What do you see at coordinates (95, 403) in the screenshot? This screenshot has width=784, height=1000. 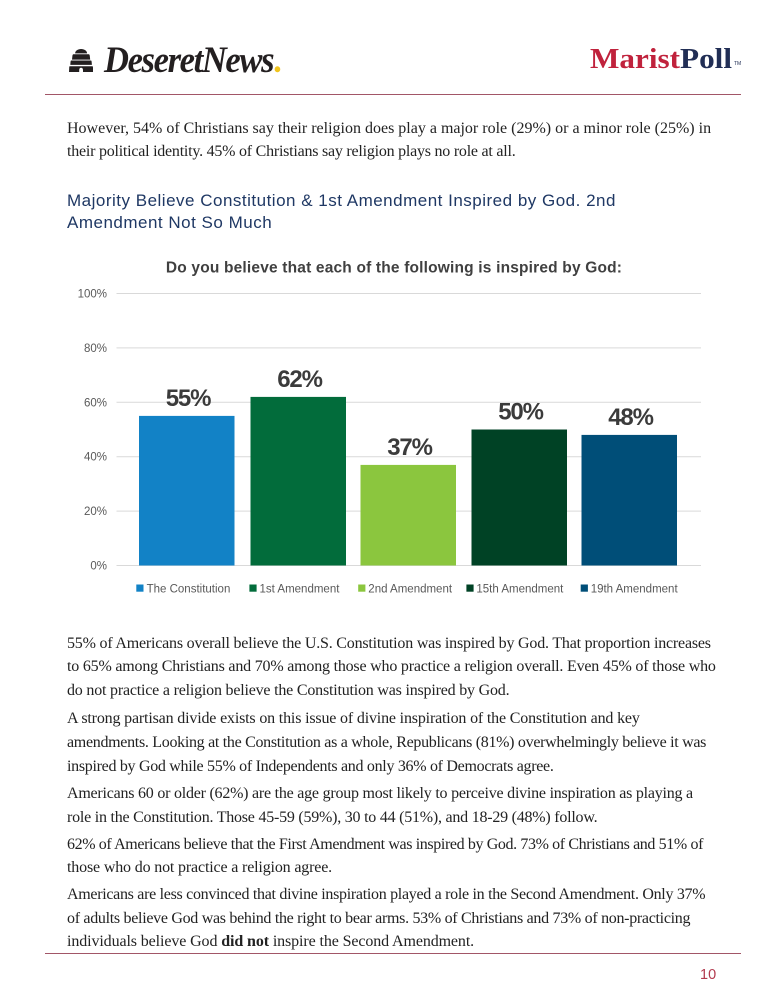 I see `svg-text: 60%` at bounding box center [95, 403].